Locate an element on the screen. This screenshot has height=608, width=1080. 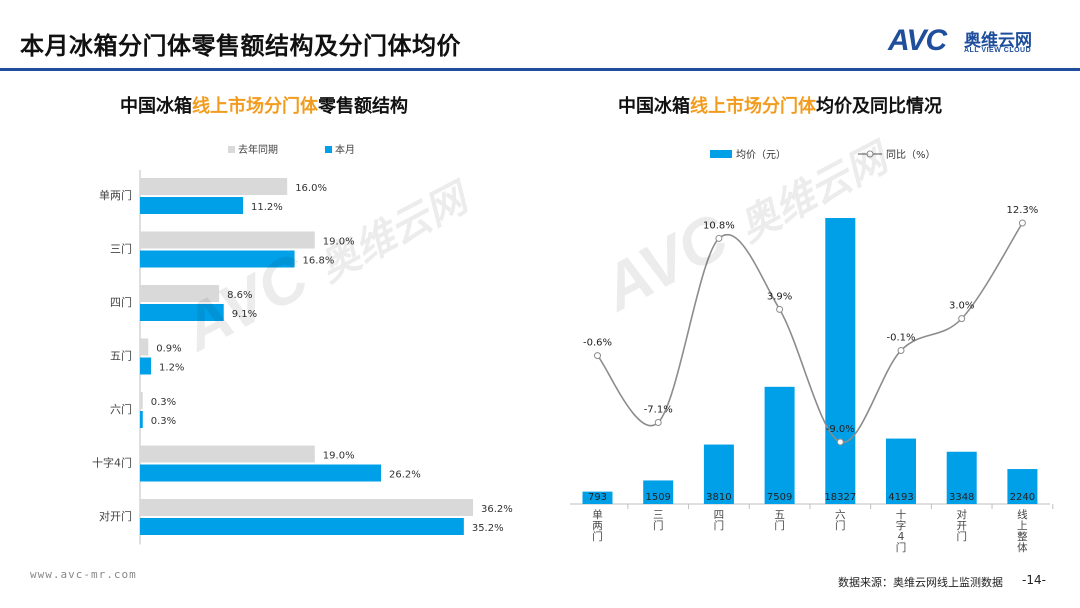
yoy-label: 12.3% is located at coordinates (1023, 210).